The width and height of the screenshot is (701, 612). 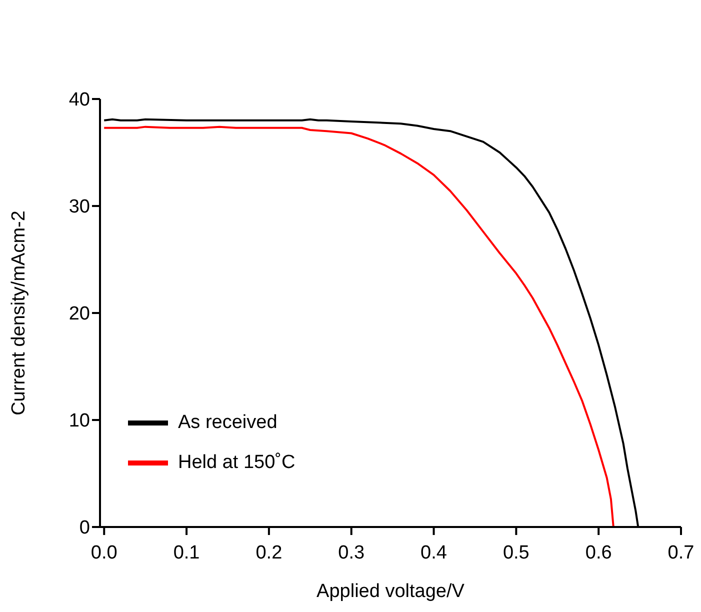 I want to click on y-tick-label: 20, so click(x=79, y=314).